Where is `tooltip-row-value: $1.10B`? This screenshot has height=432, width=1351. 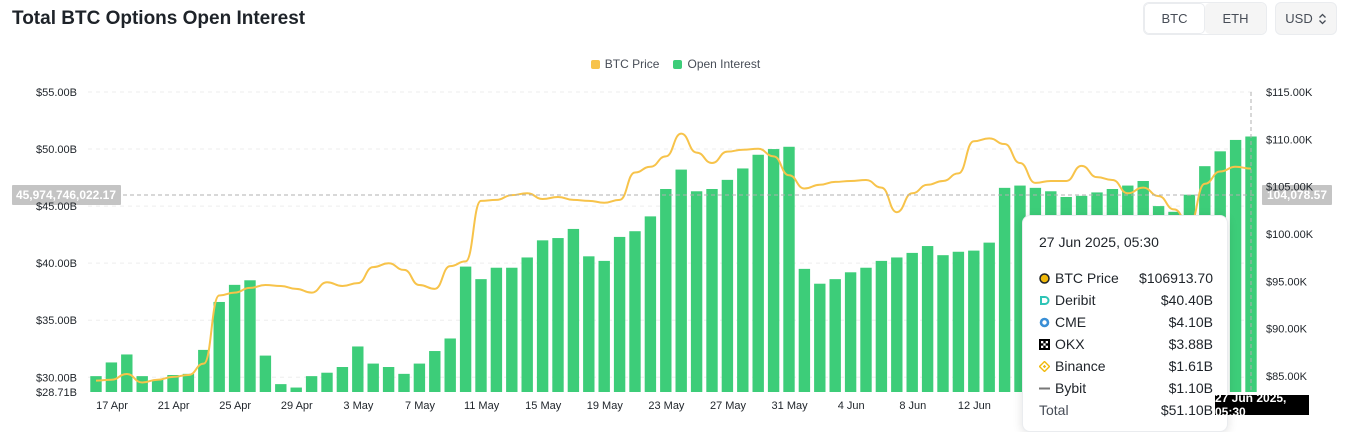 tooltip-row-value: $1.10B is located at coordinates (1190, 388).